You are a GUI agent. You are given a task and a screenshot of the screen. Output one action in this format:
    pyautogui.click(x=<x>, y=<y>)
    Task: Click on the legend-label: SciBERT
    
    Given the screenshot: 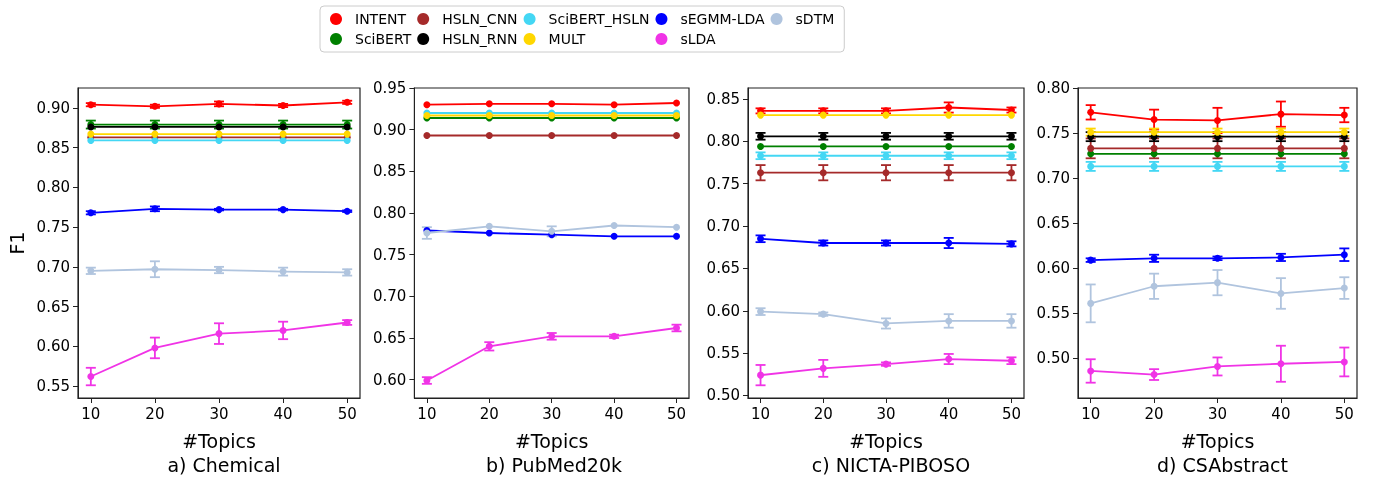 What is the action you would take?
    pyautogui.click(x=383, y=39)
    